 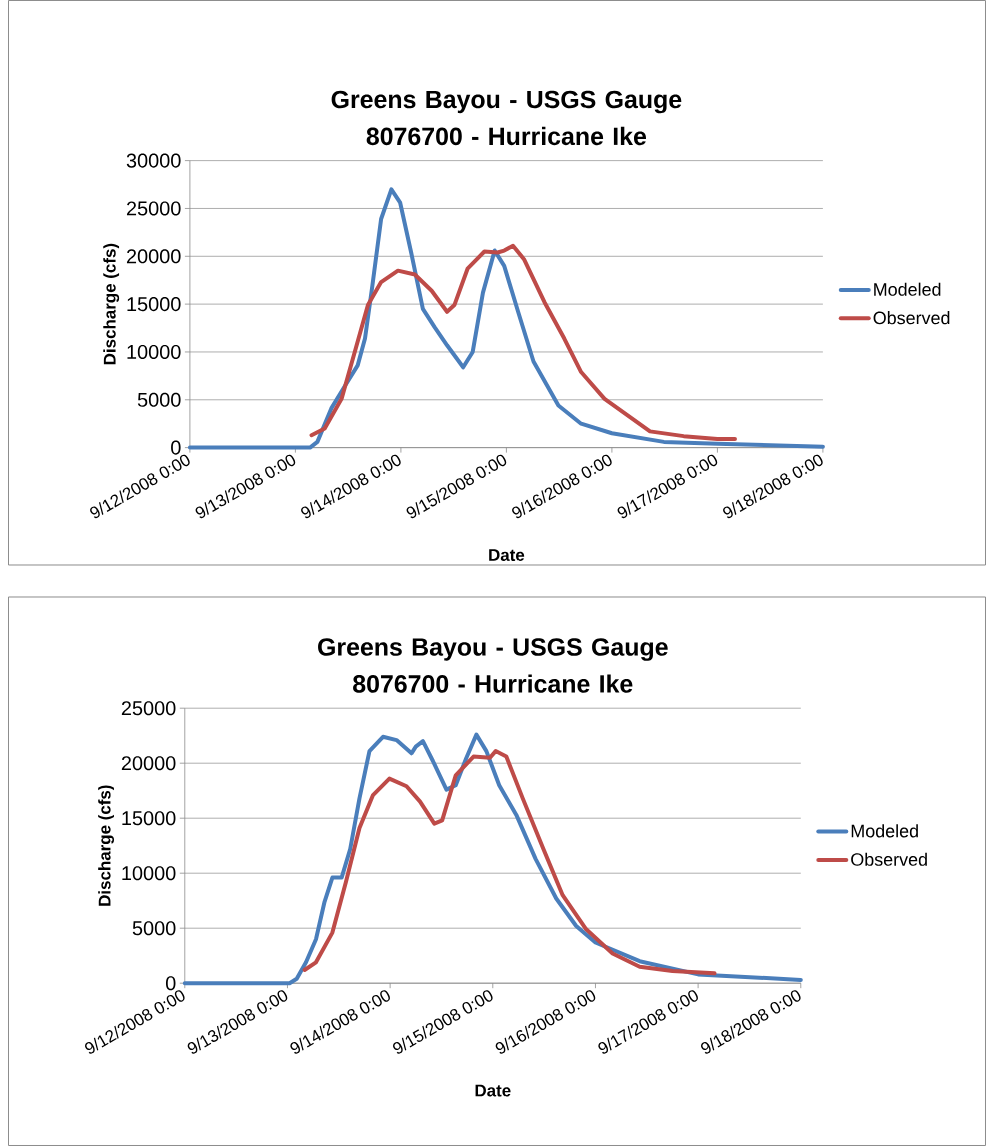 What do you see at coordinates (153, 160) in the screenshot?
I see `y-tick-label: 30000` at bounding box center [153, 160].